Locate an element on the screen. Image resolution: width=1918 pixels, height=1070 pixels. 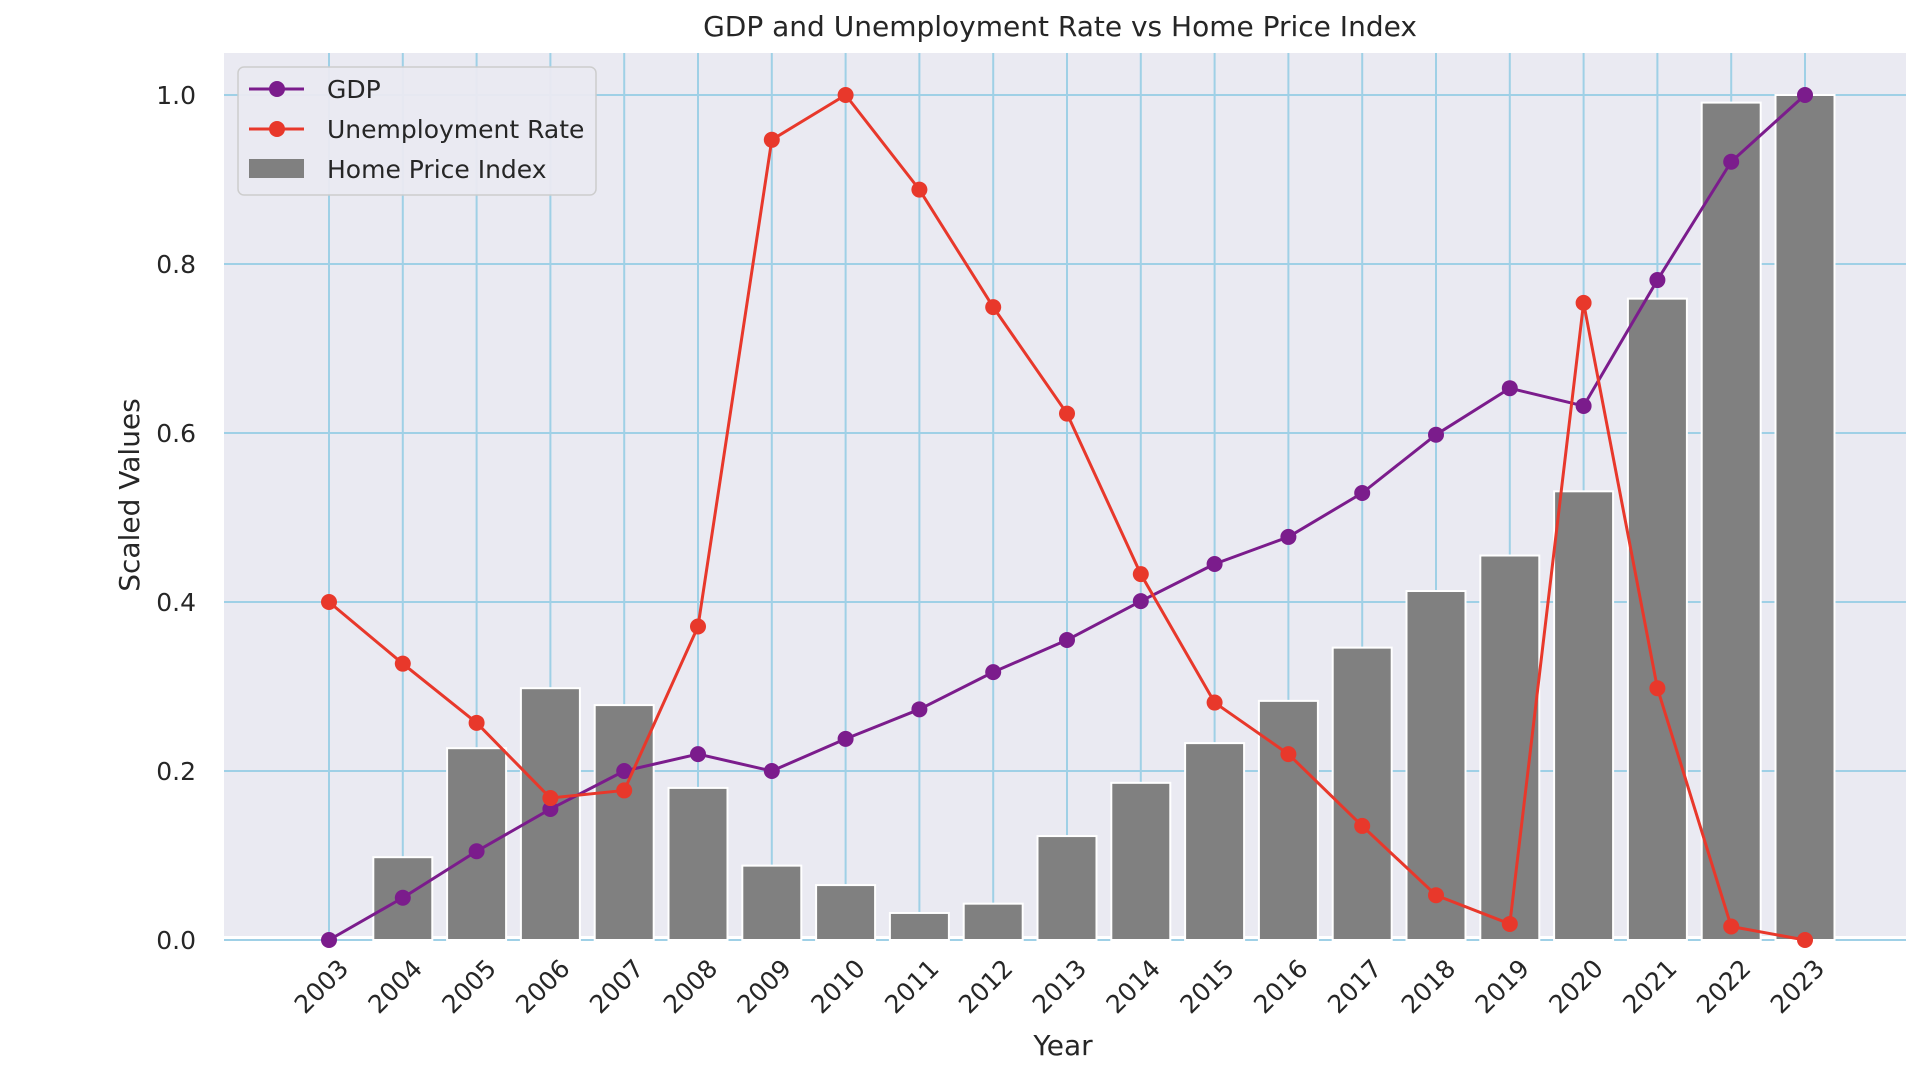
y-tick-label: 0.8 is located at coordinates (176, 264).